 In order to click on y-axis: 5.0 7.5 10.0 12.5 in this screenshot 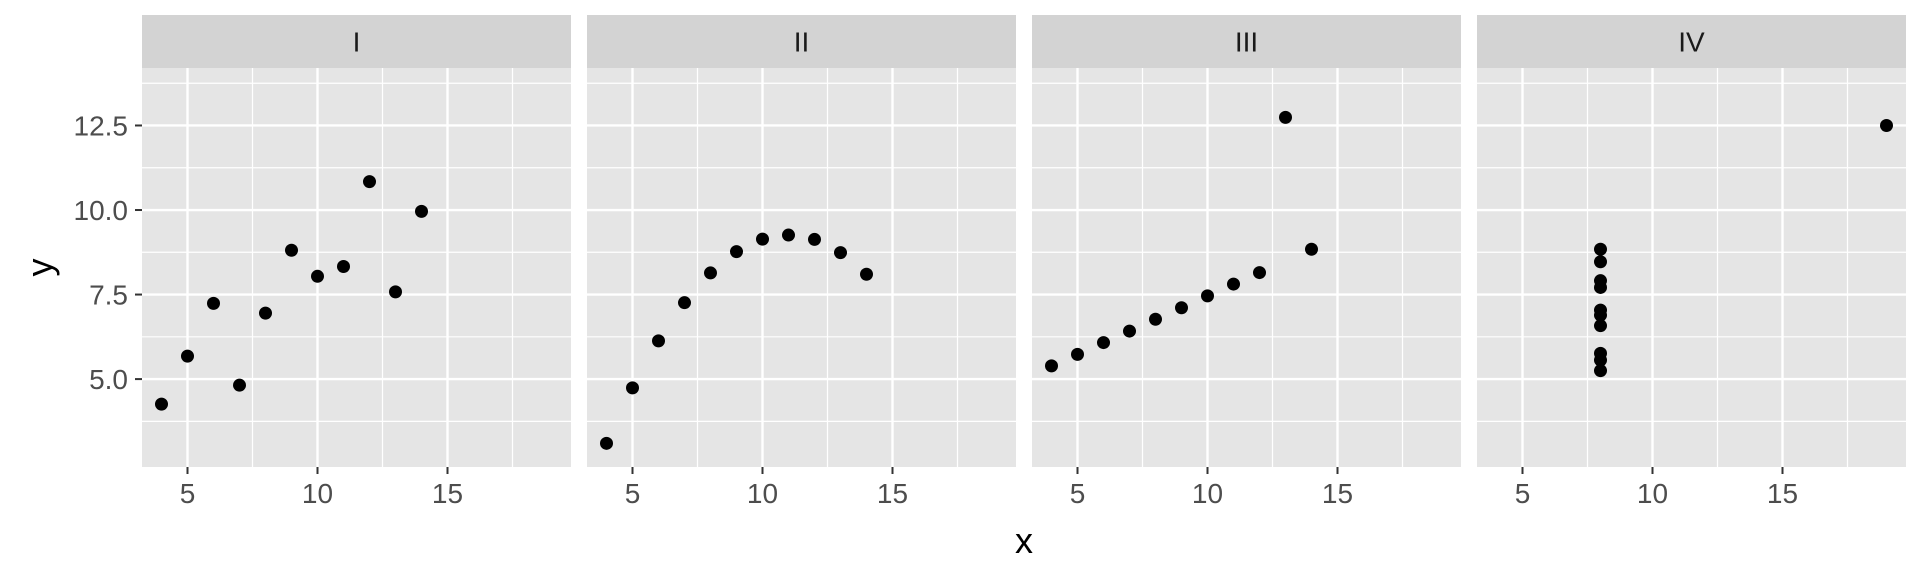, I will do `click(108, 252)`.